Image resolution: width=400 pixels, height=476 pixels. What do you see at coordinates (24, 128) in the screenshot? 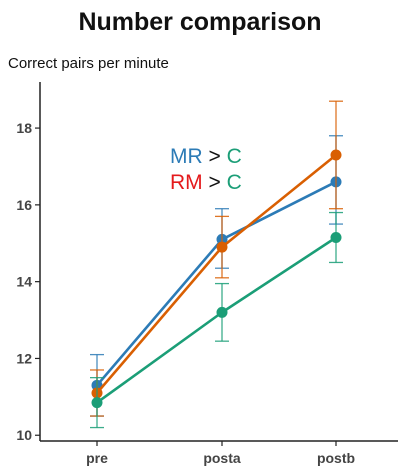
I see `y-tick-label: 18` at bounding box center [24, 128].